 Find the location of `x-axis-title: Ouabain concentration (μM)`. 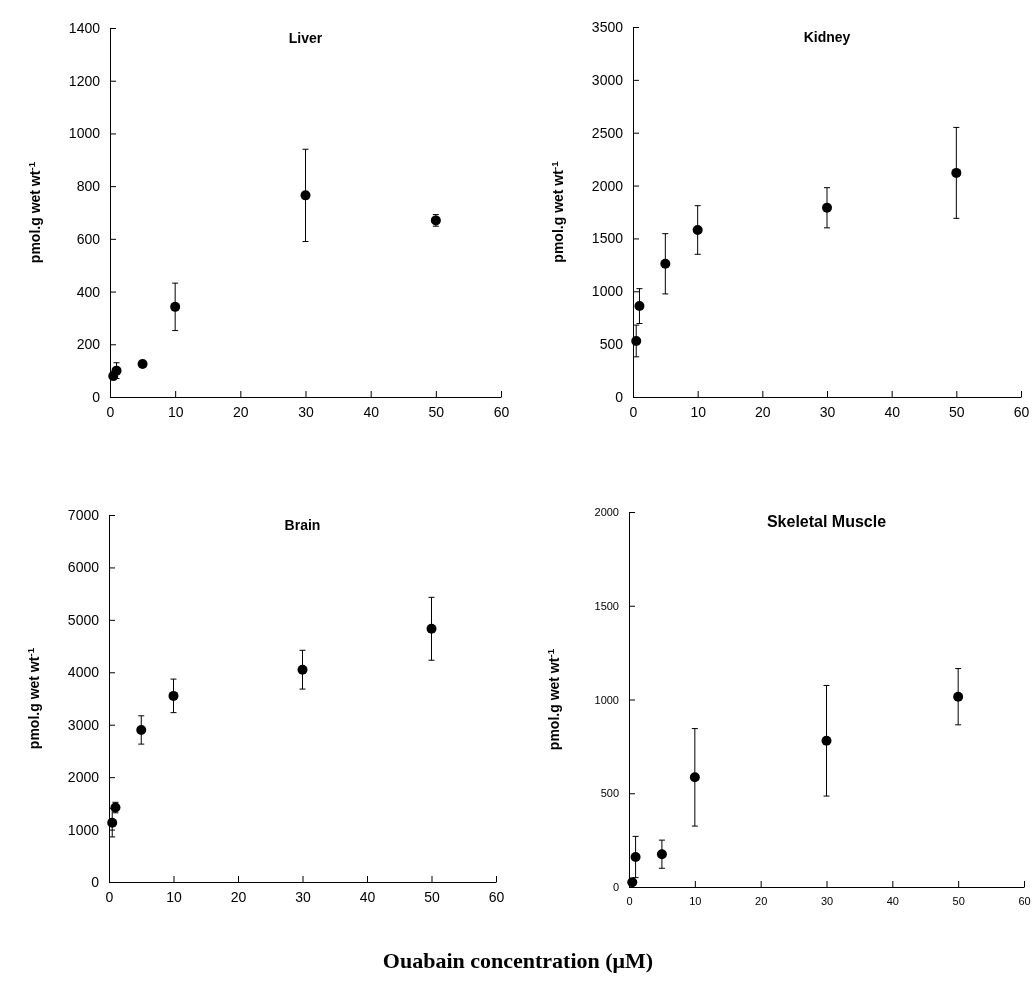

x-axis-title: Ouabain concentration (μM) is located at coordinates (518, 960).